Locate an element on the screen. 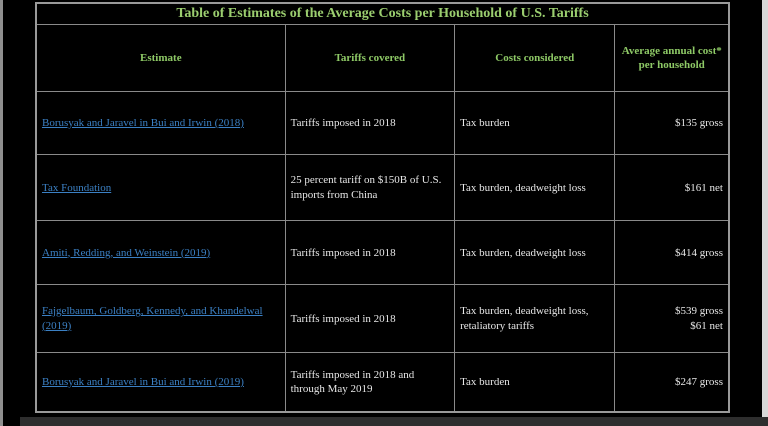 This screenshot has width=768, height=426. right-edge-strip is located at coordinates (765, 213).